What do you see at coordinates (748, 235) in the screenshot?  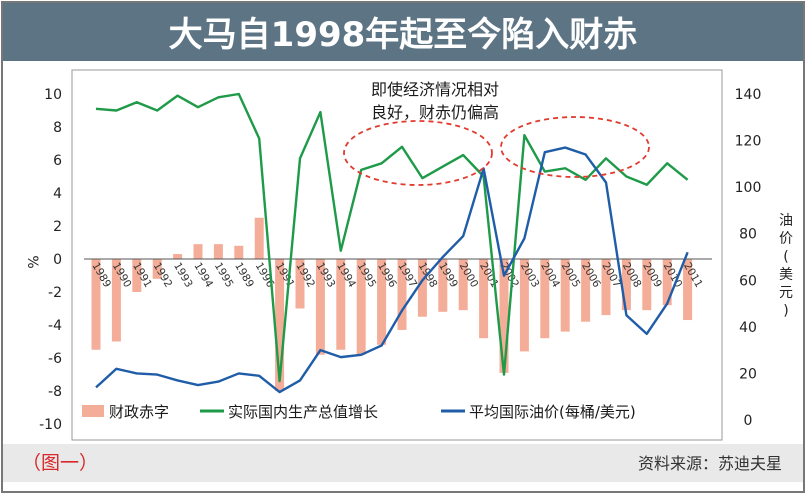 I see `right-tick-label: 80` at bounding box center [748, 235].